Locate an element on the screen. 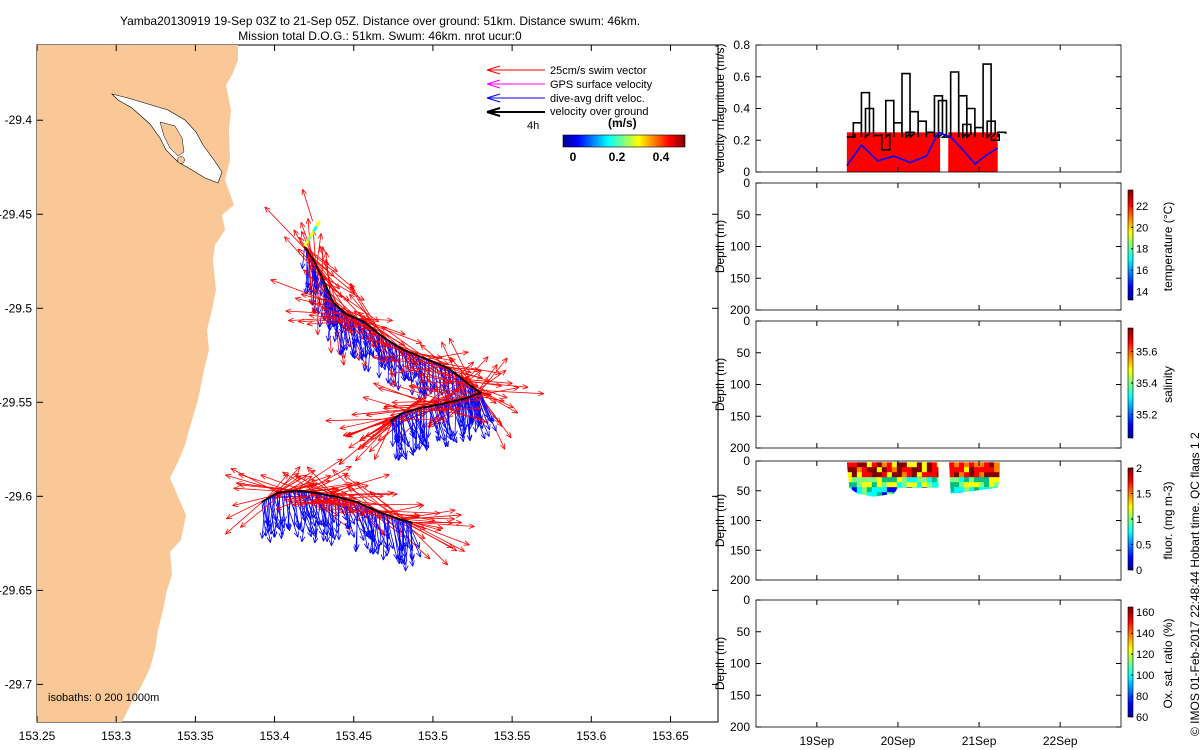 This screenshot has height=750, width=1200. map-x-tick-label: 153.55 is located at coordinates (512, 736).